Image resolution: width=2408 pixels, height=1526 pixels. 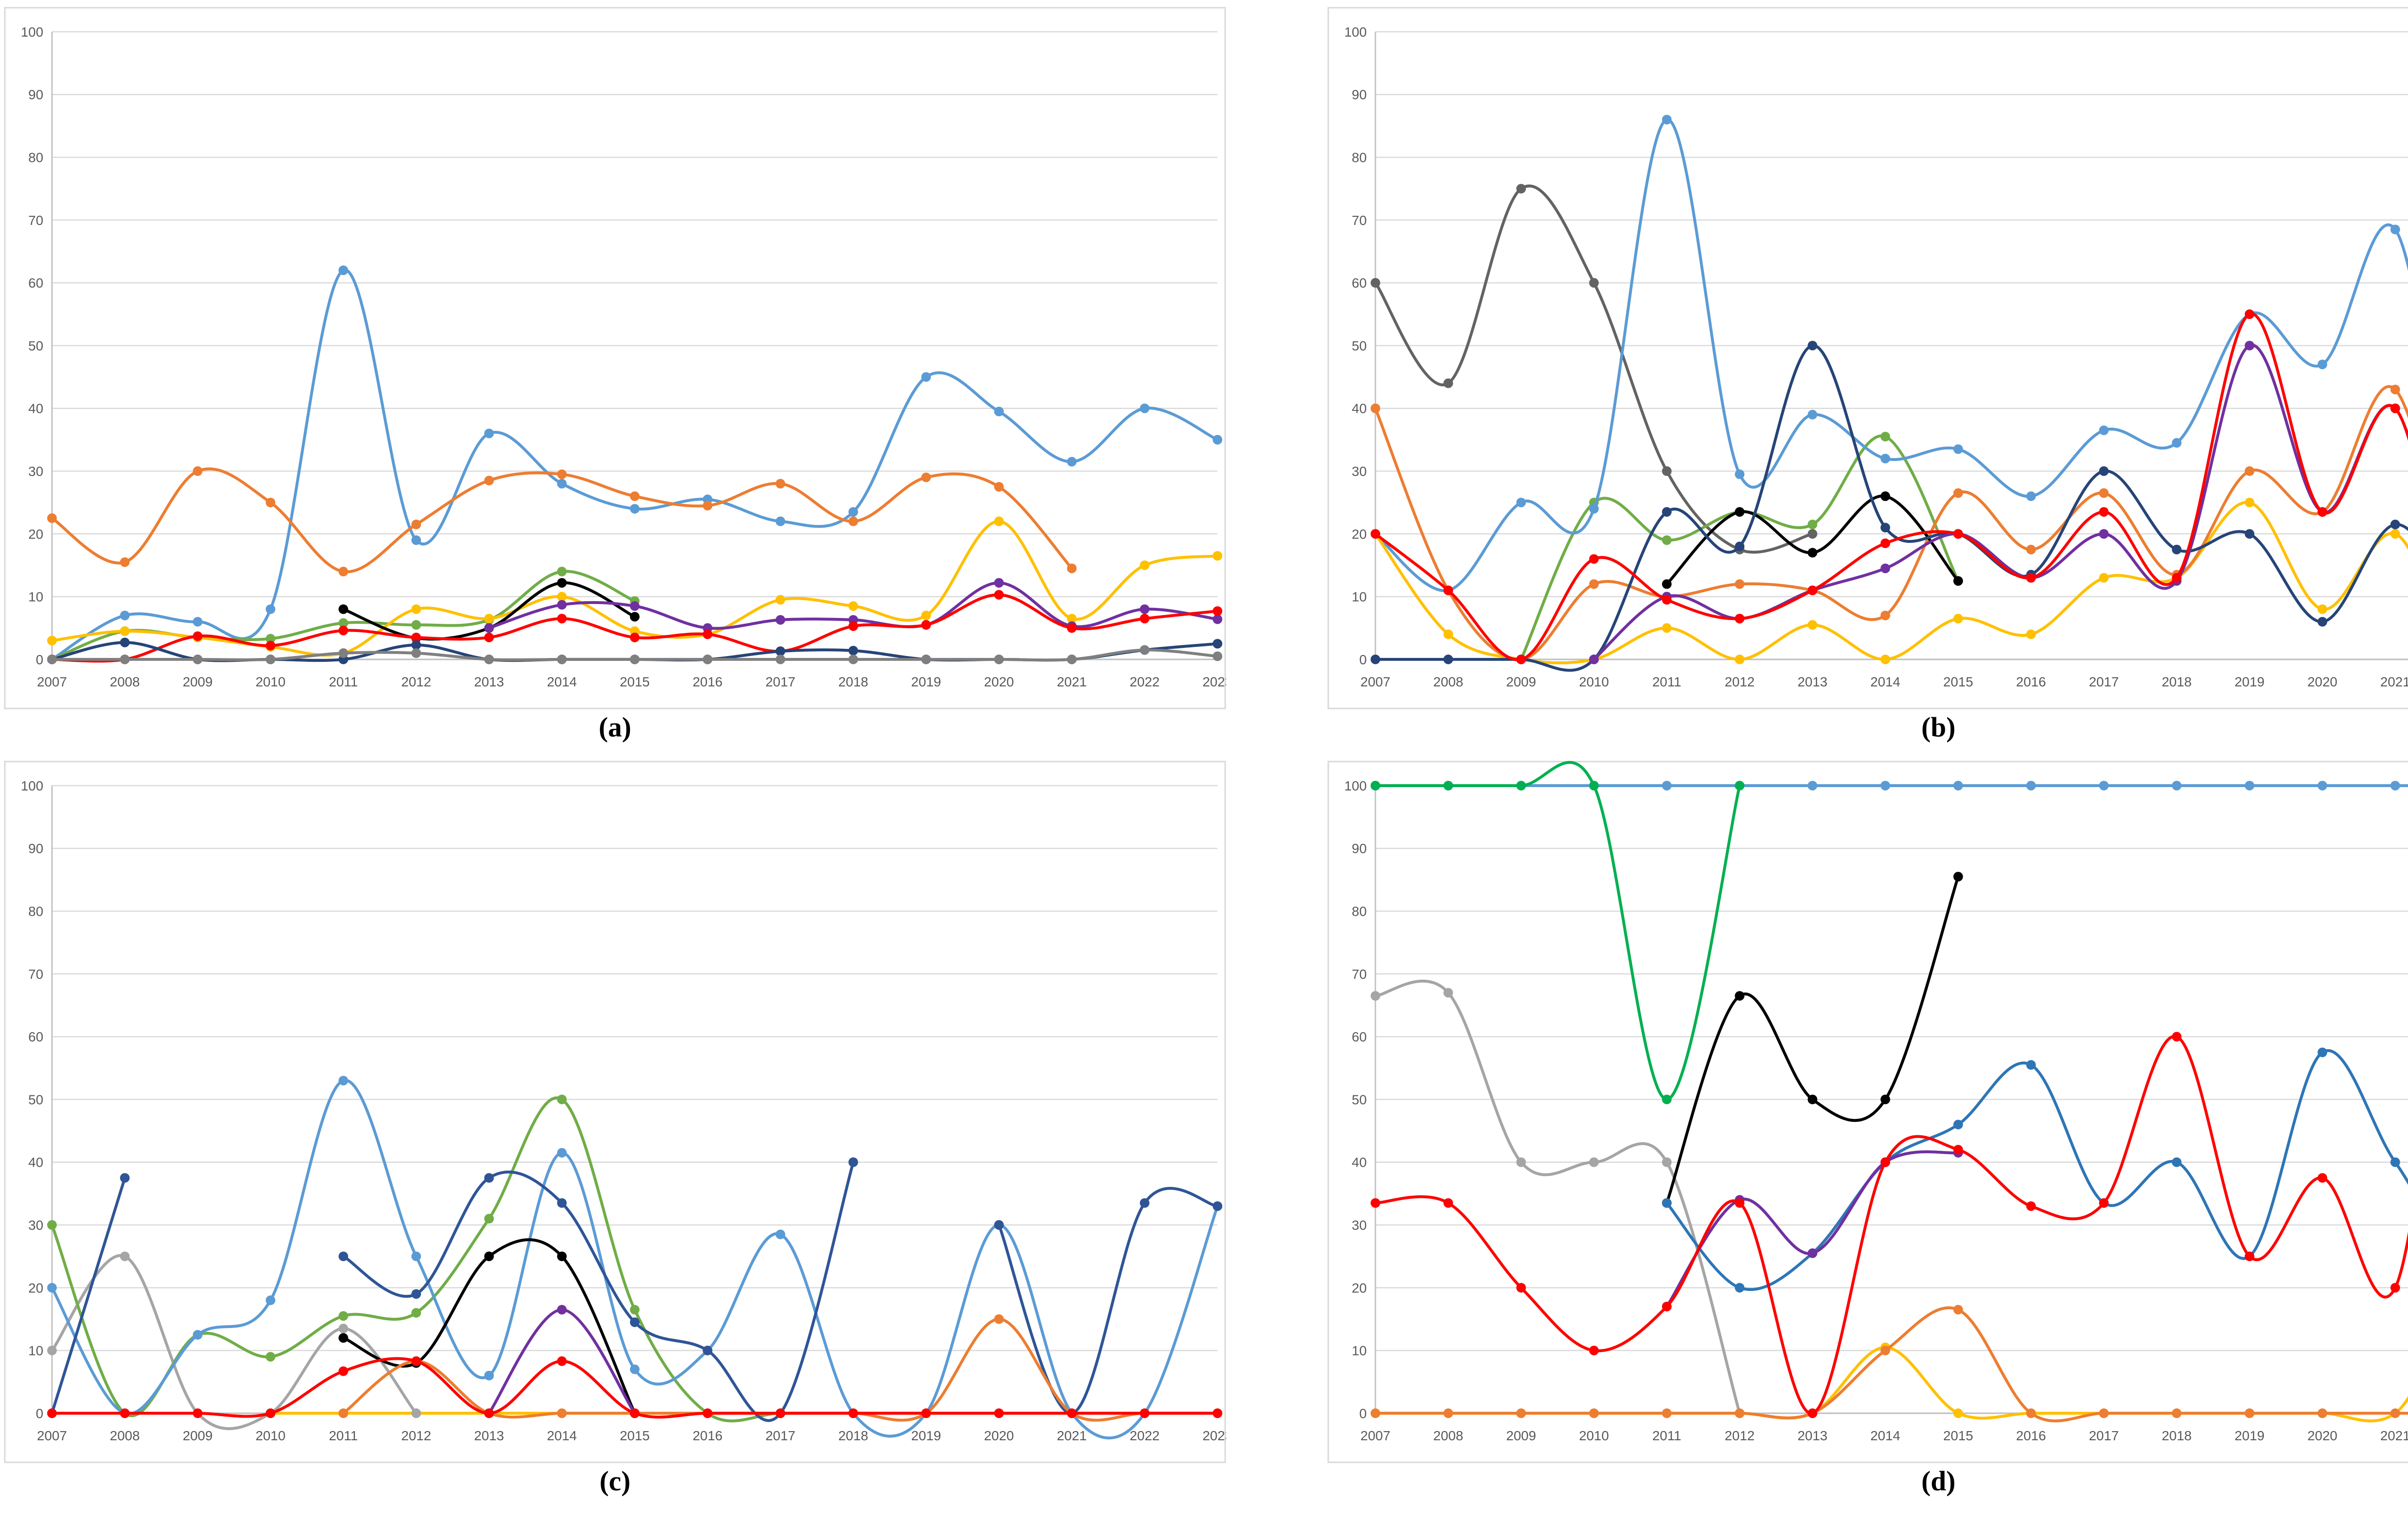 What do you see at coordinates (2035, 1170) in the screenshot?
I see `series-blue` at bounding box center [2035, 1170].